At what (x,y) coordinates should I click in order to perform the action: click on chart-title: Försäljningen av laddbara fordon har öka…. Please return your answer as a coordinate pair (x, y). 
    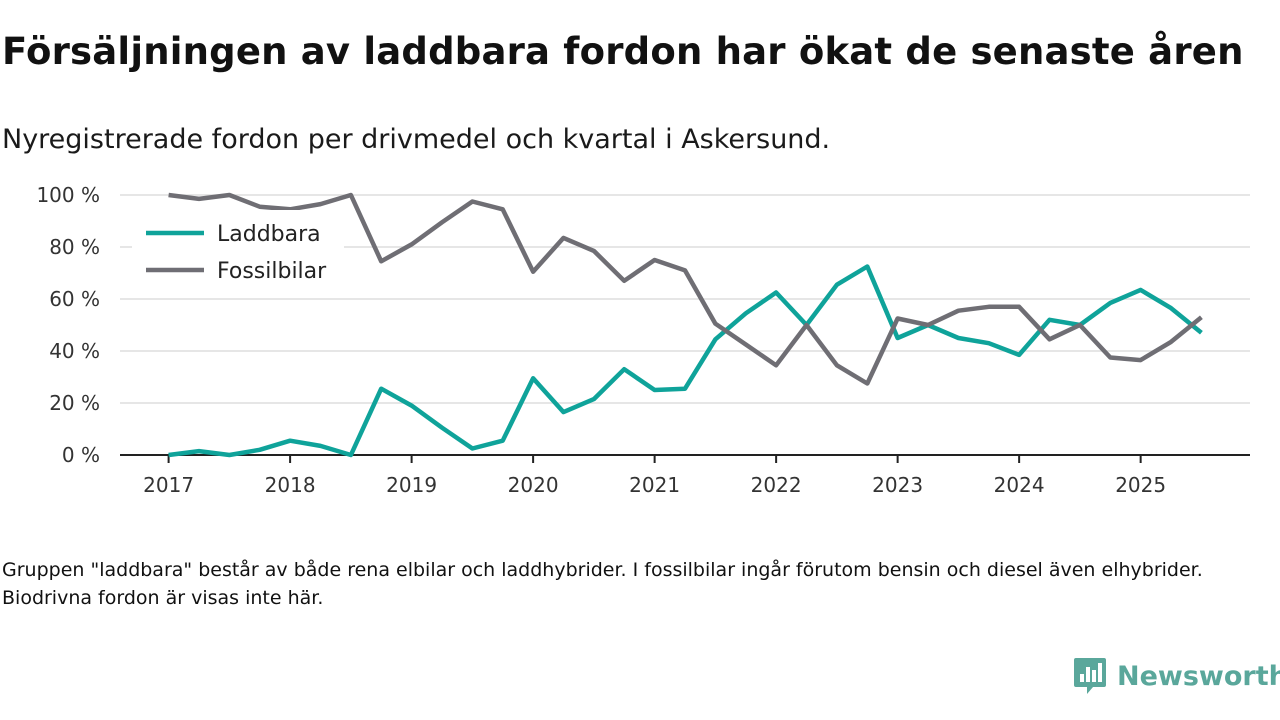
    Looking at the image, I should click on (623, 51).